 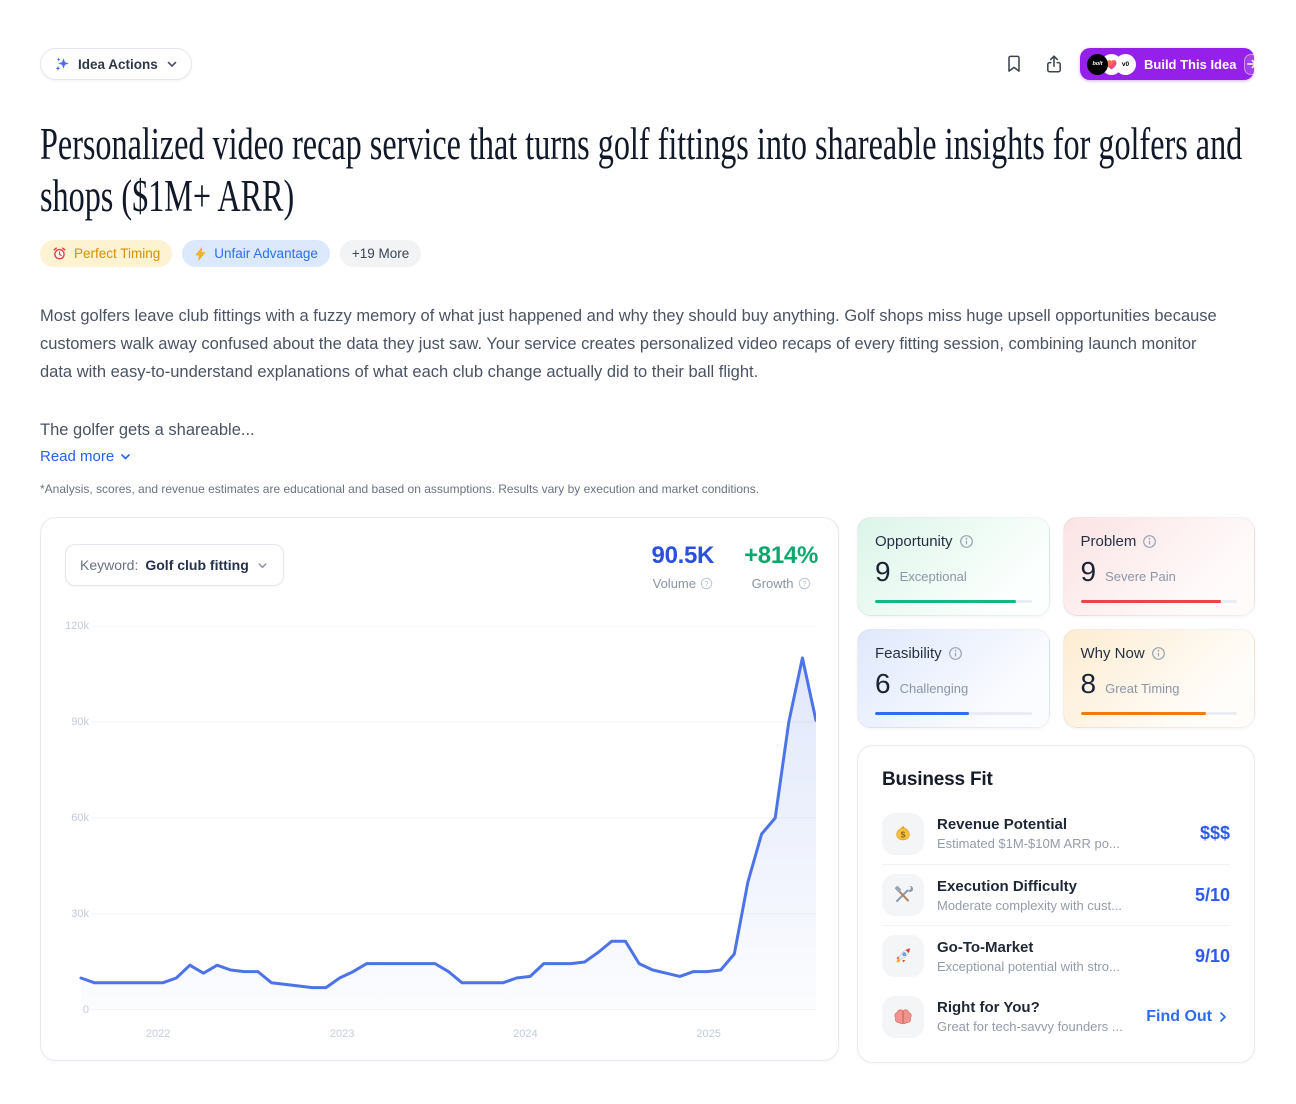 I want to click on score-card-problem: Problem 9 Severe Pain, so click(x=1158, y=566).